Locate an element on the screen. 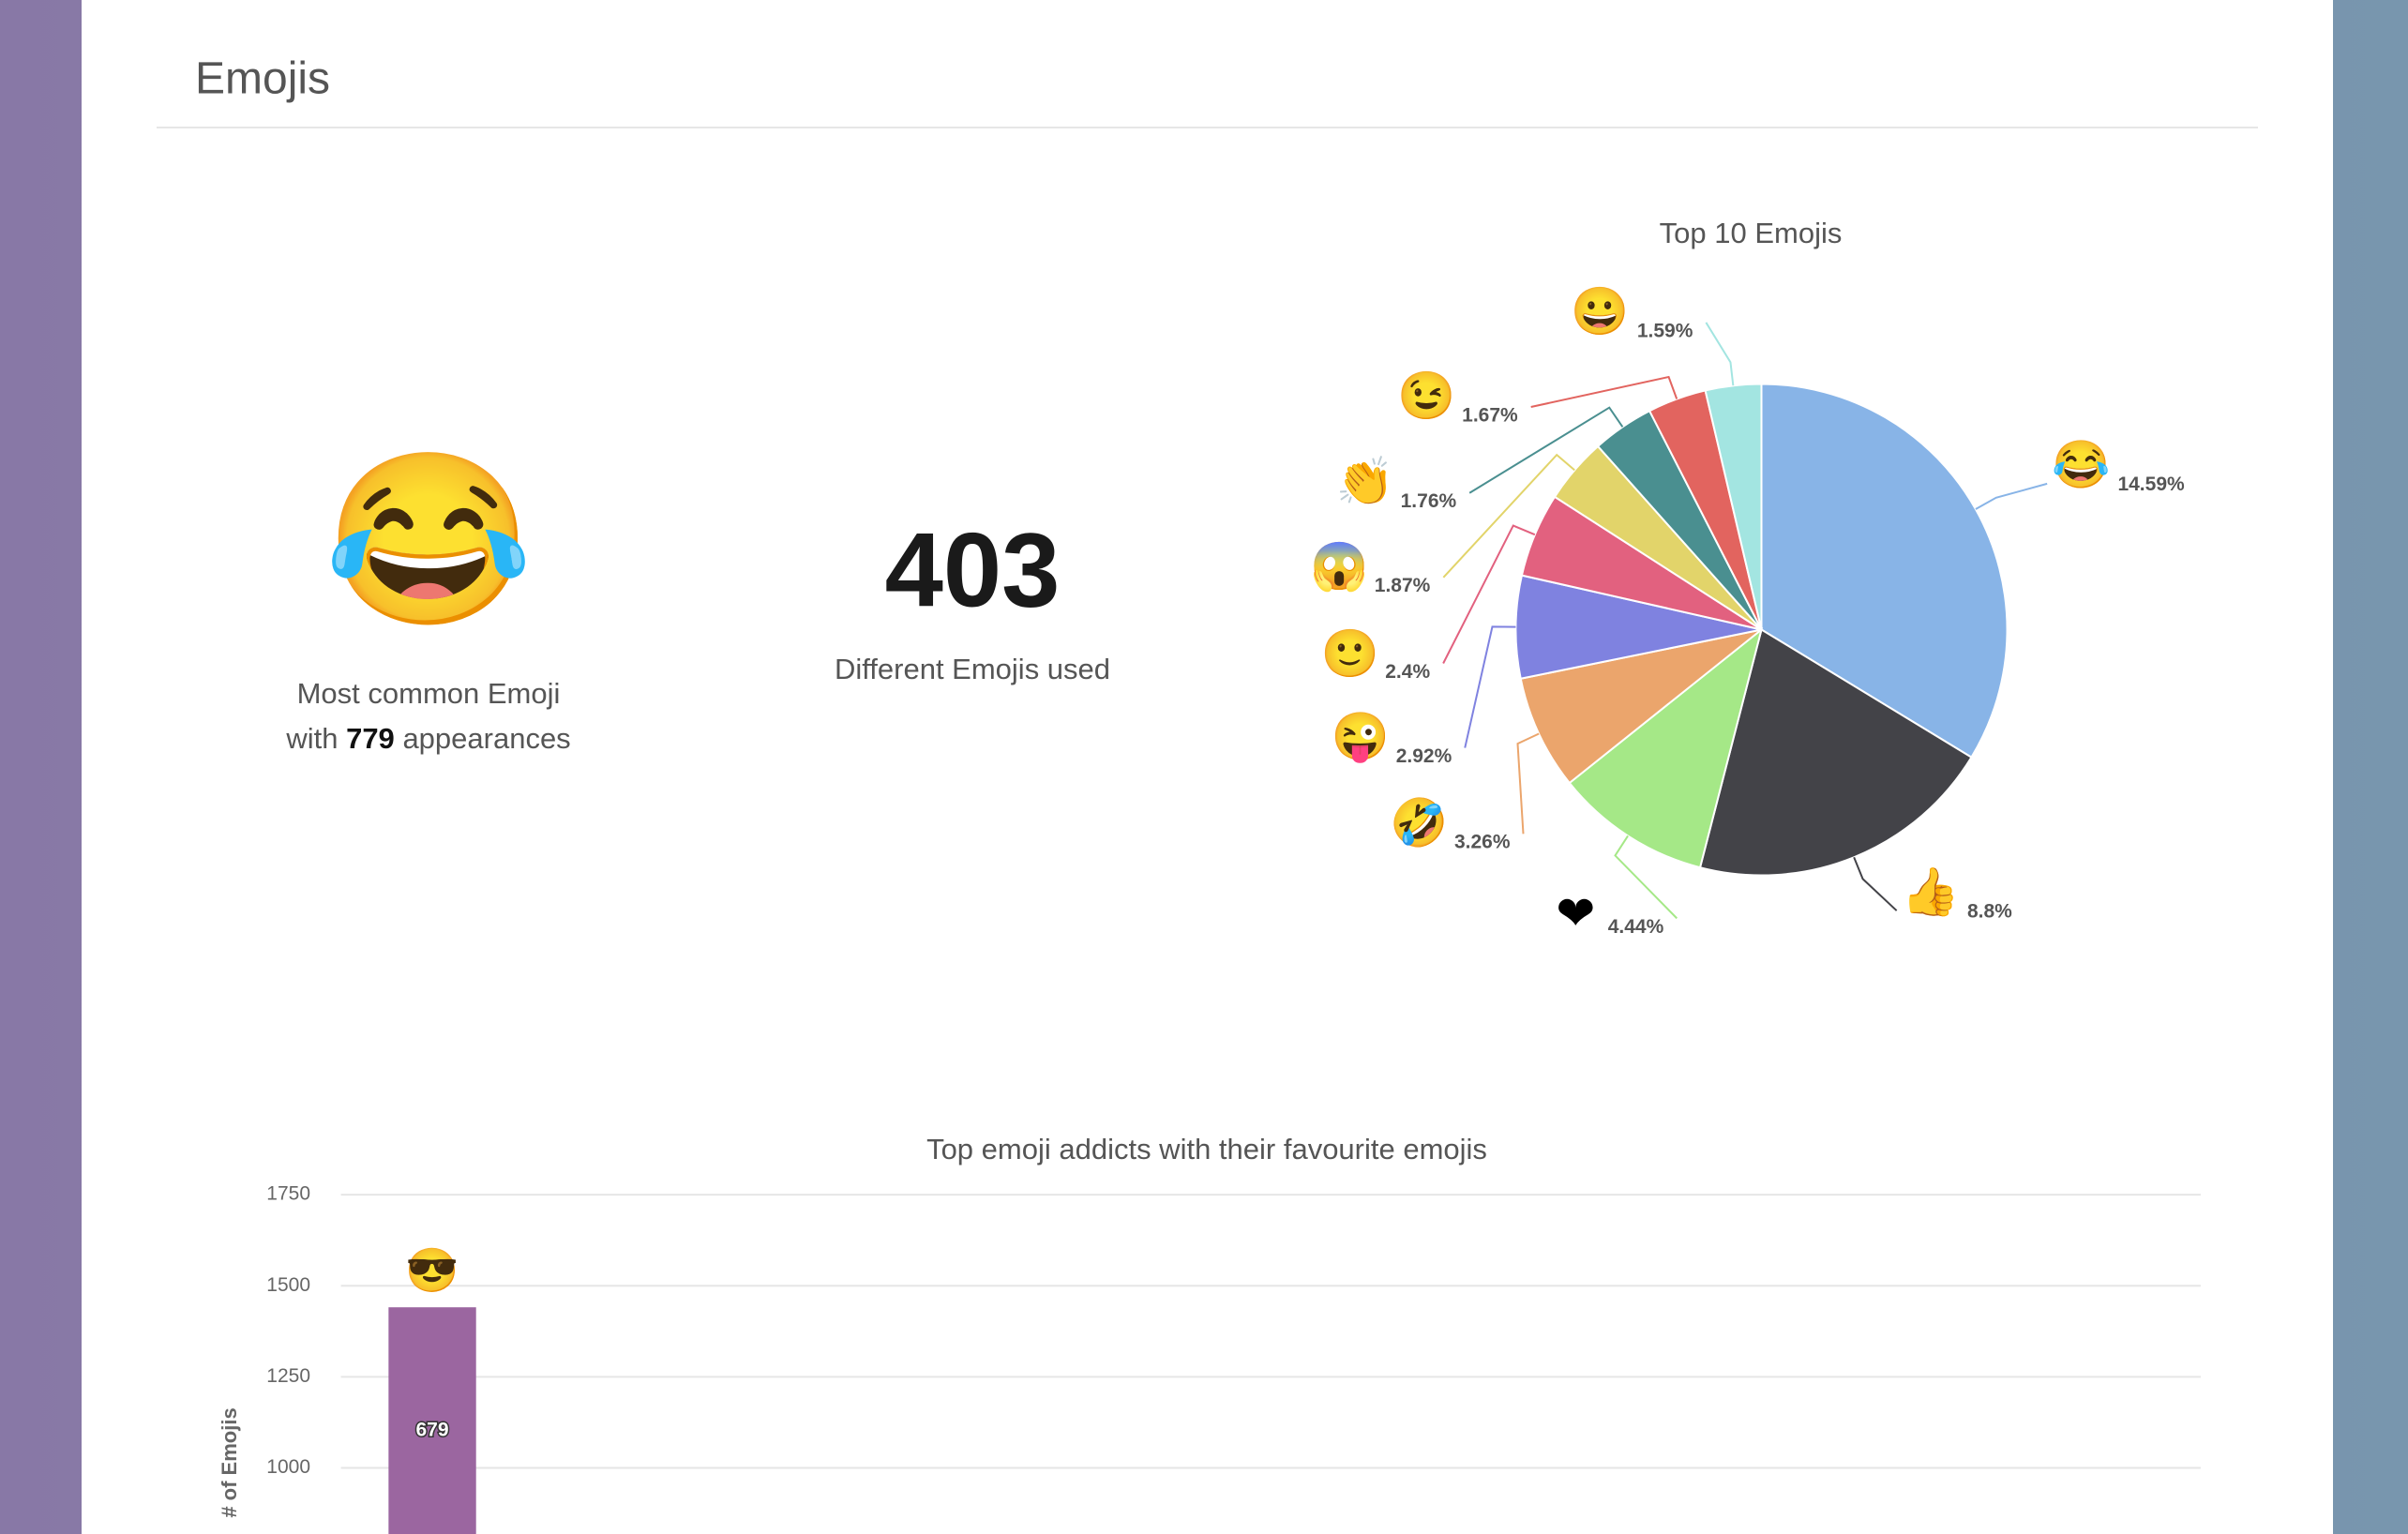  pie-label: 1.59% is located at coordinates (1665, 330).